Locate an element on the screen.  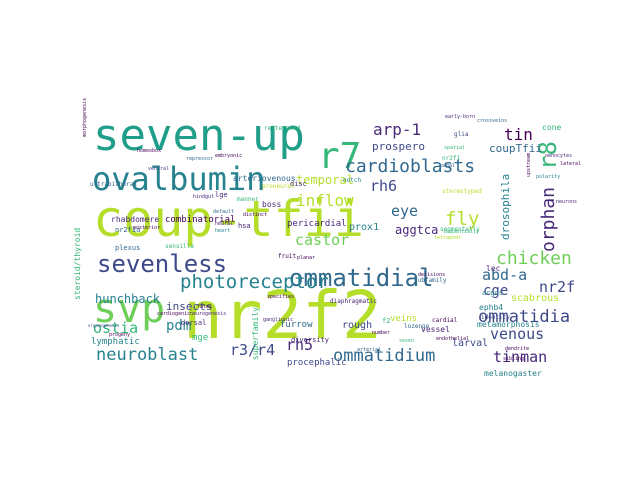
word-proneural: proneural is located at coordinates (278, 186).